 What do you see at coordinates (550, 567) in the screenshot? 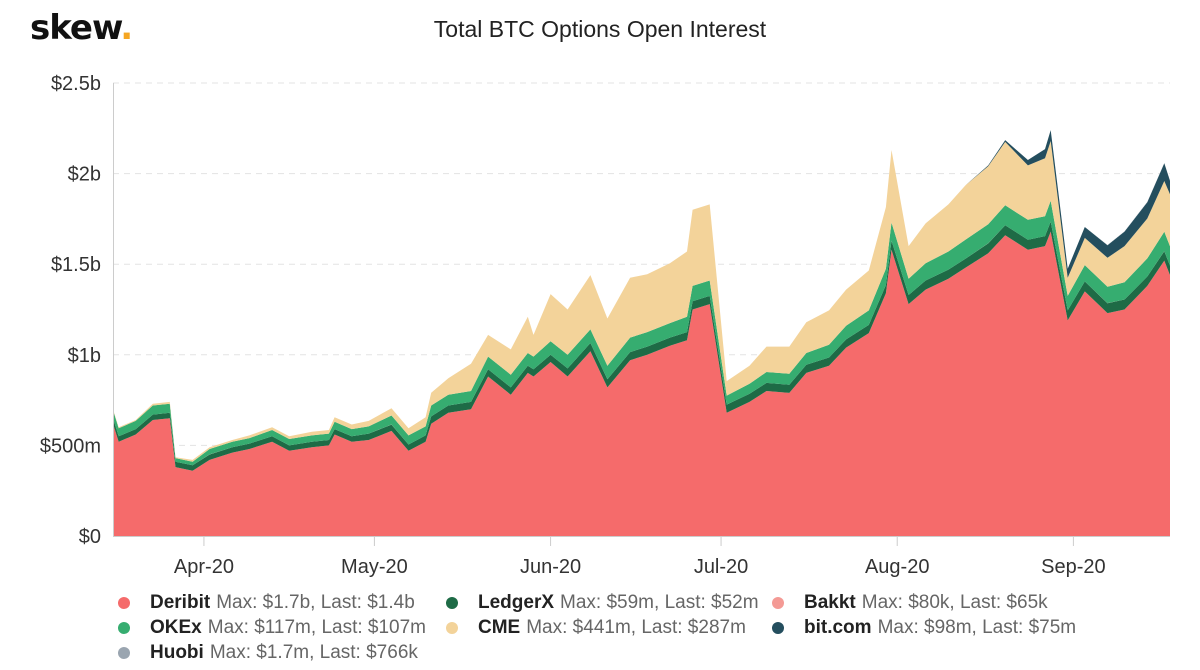
I see `x-tick-label: Jun-20` at bounding box center [550, 567].